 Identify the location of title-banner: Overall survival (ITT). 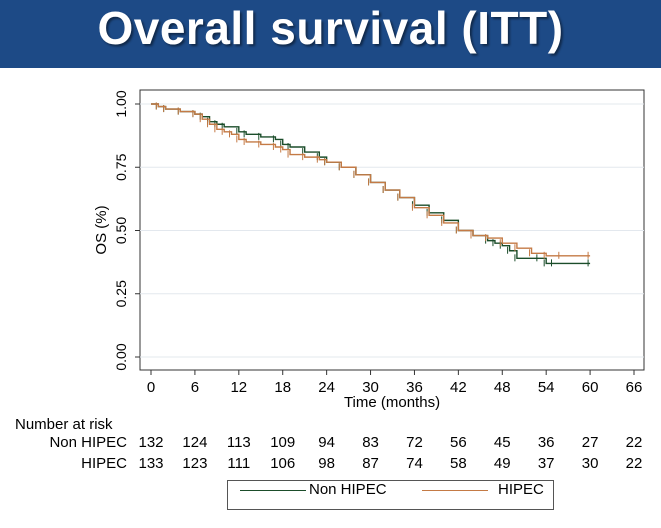
(330, 34).